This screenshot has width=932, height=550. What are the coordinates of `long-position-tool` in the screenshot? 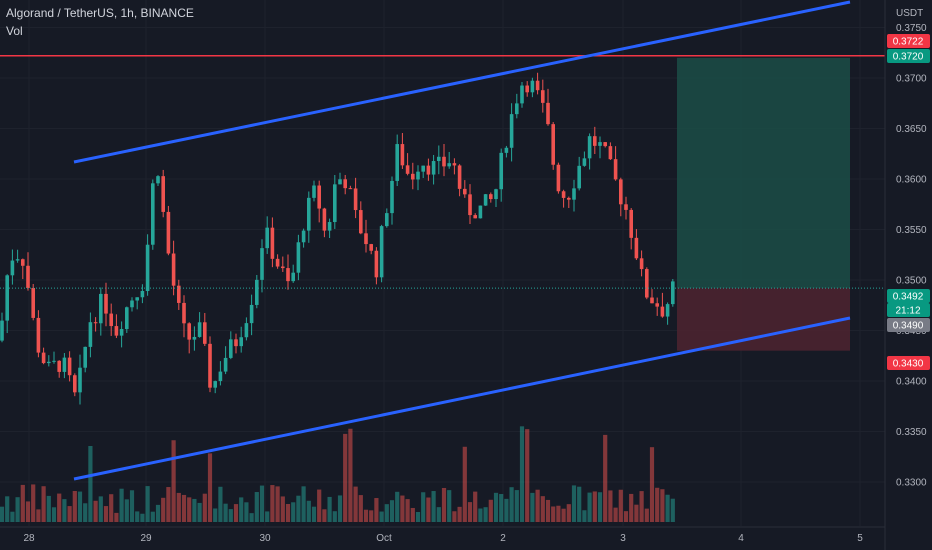 It's located at (763, 204).